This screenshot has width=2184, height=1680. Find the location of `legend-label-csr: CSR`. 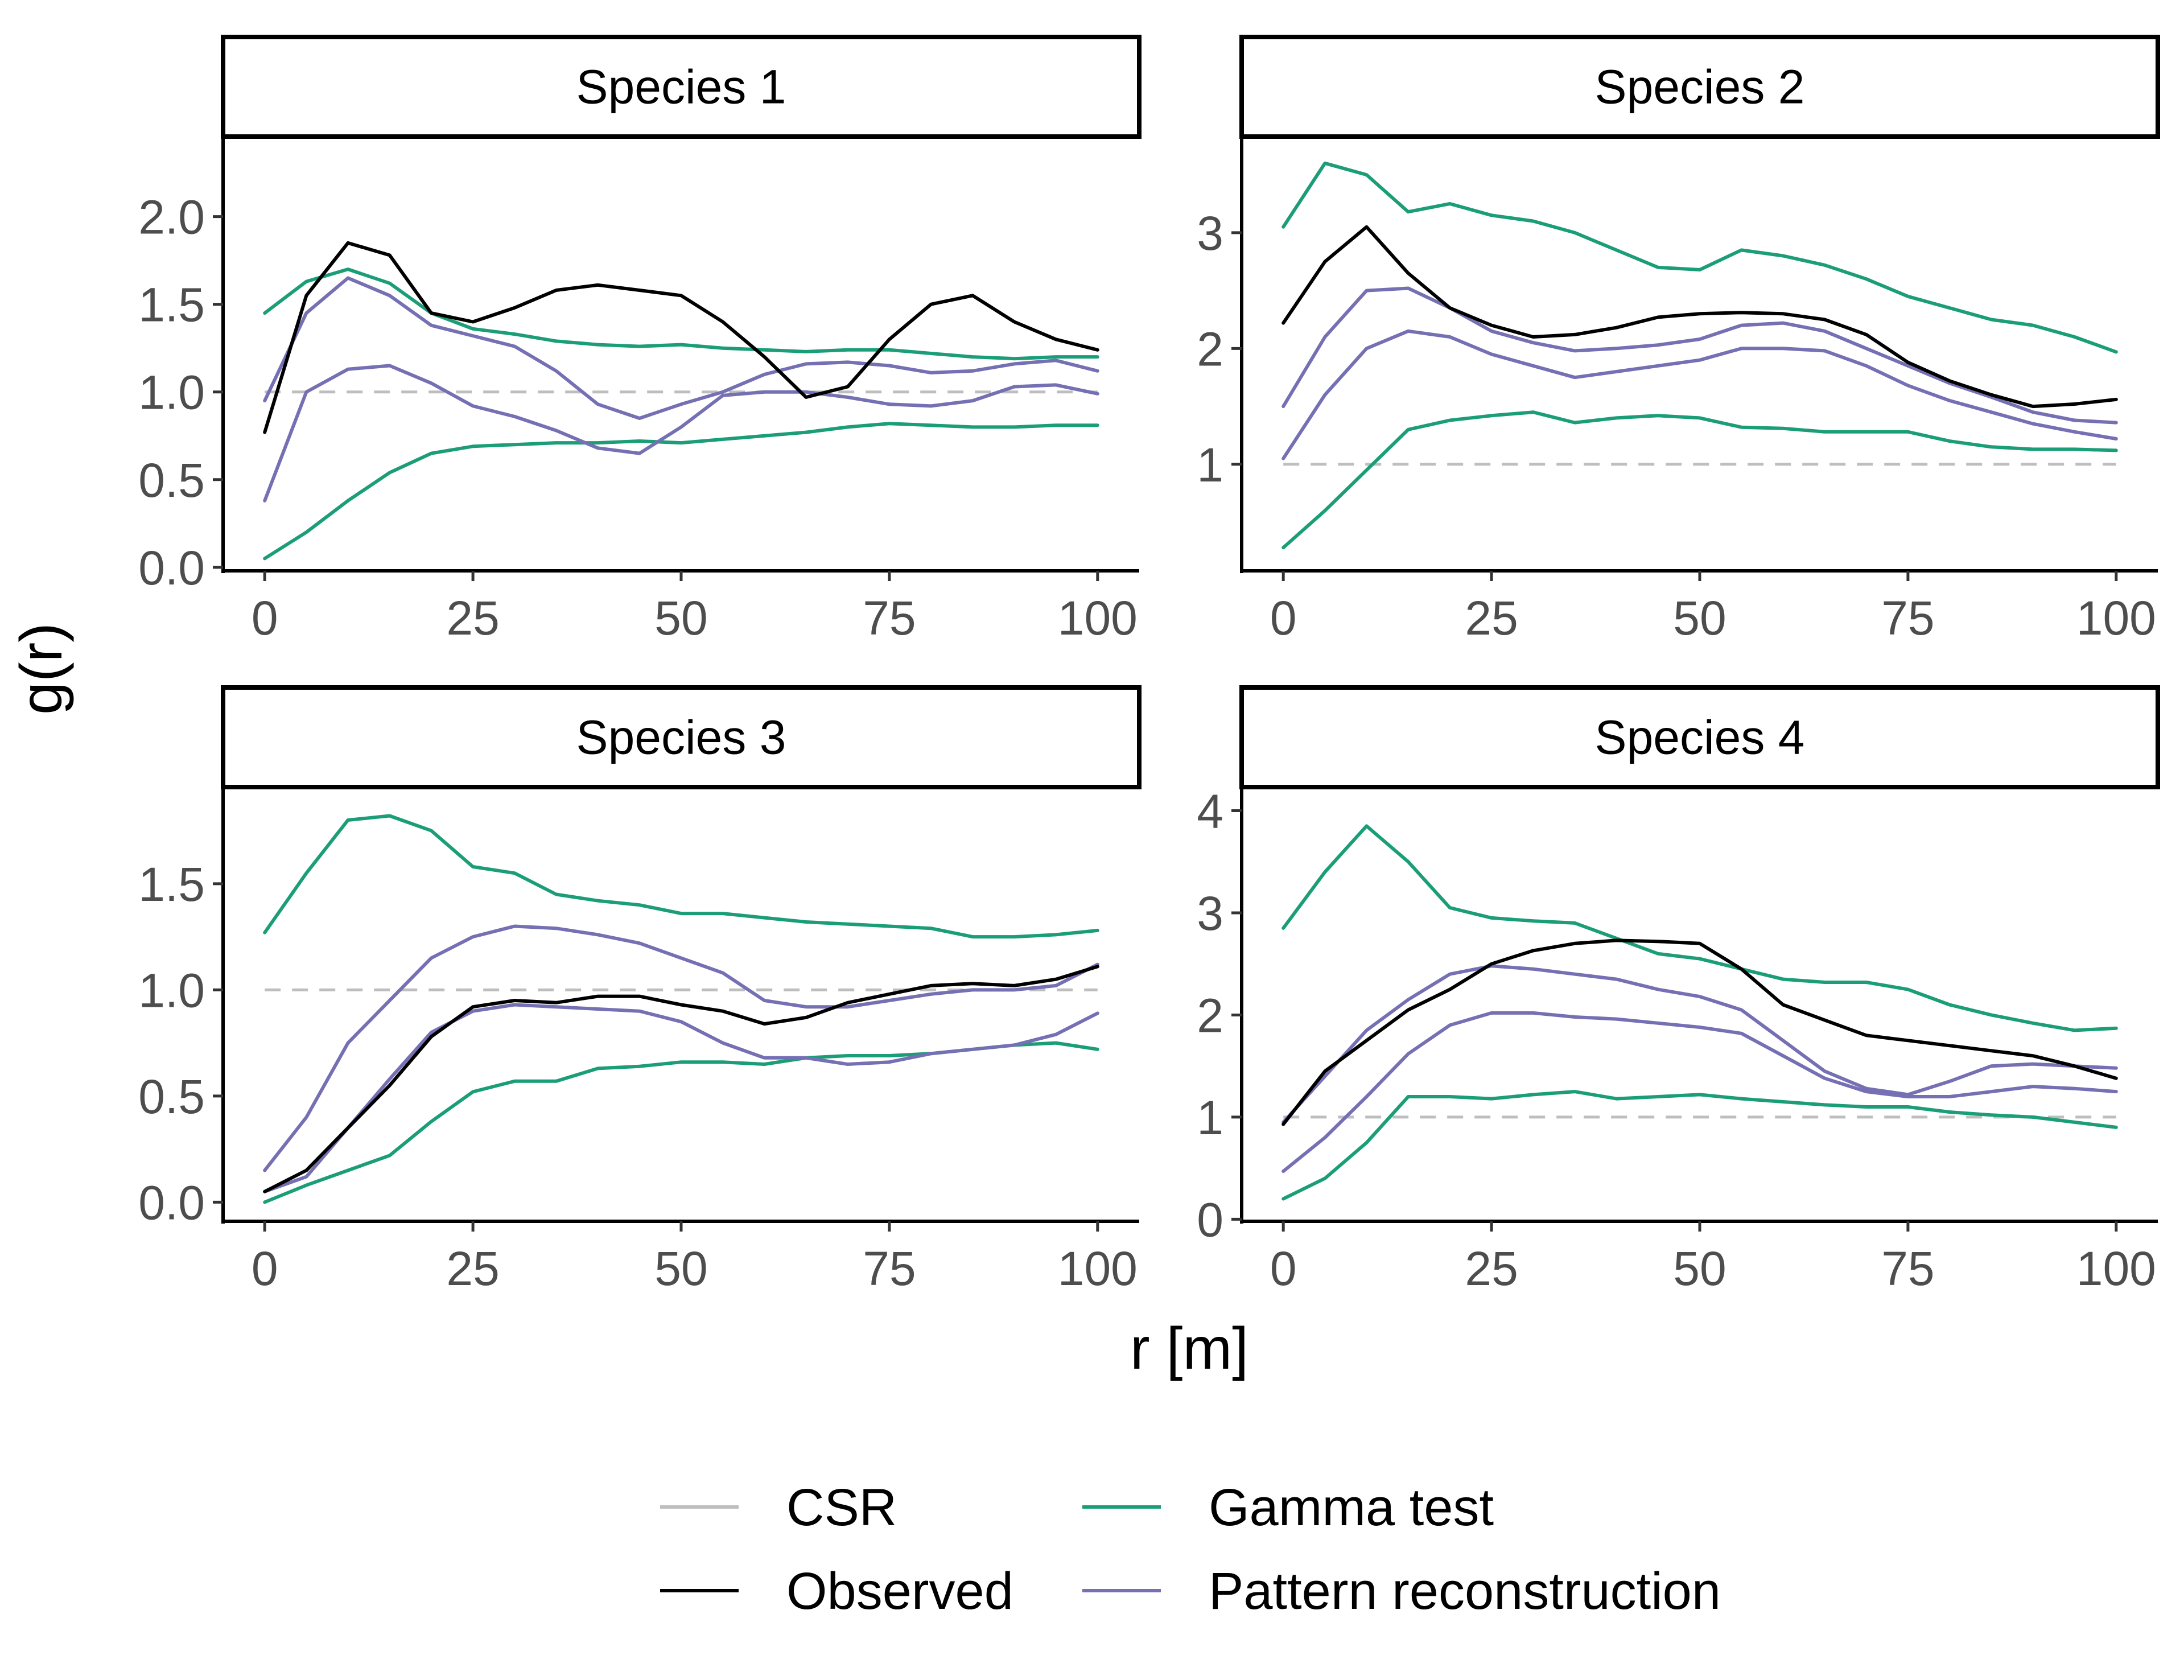

legend-label-csr: CSR is located at coordinates (841, 1508).